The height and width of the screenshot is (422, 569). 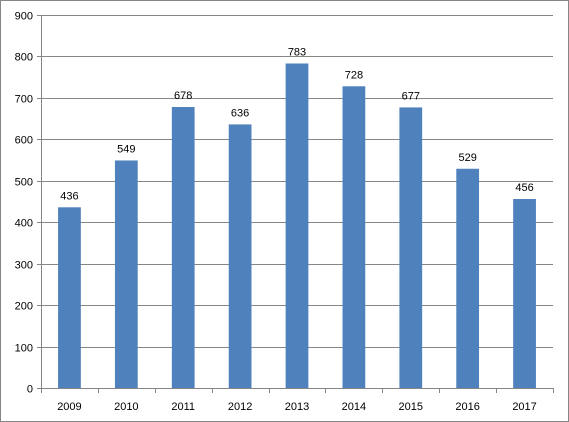 What do you see at coordinates (24, 100) in the screenshot?
I see `y-tick-label: 700` at bounding box center [24, 100].